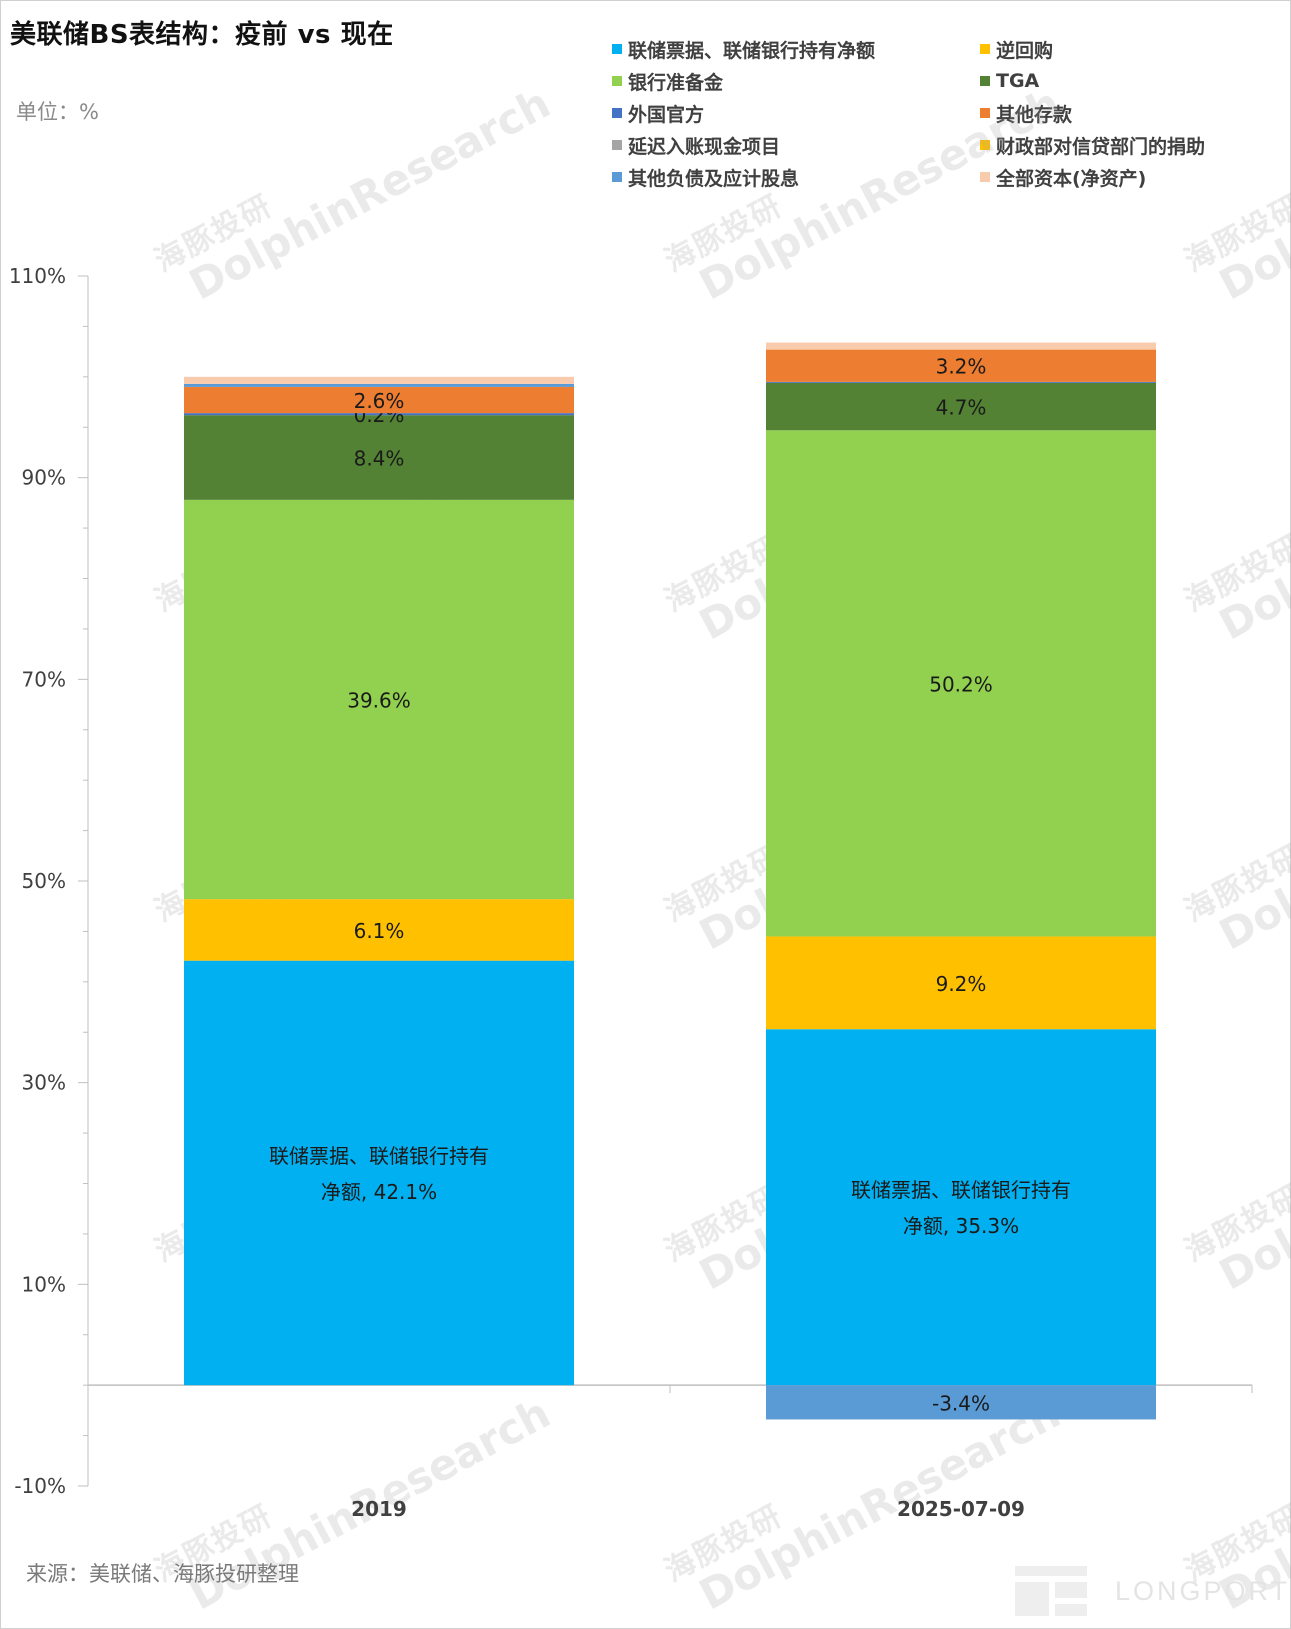 This screenshot has width=1291, height=1629. What do you see at coordinates (379, 1192) in the screenshot?
I see `data-label-line: 净额, 42.1%` at bounding box center [379, 1192].